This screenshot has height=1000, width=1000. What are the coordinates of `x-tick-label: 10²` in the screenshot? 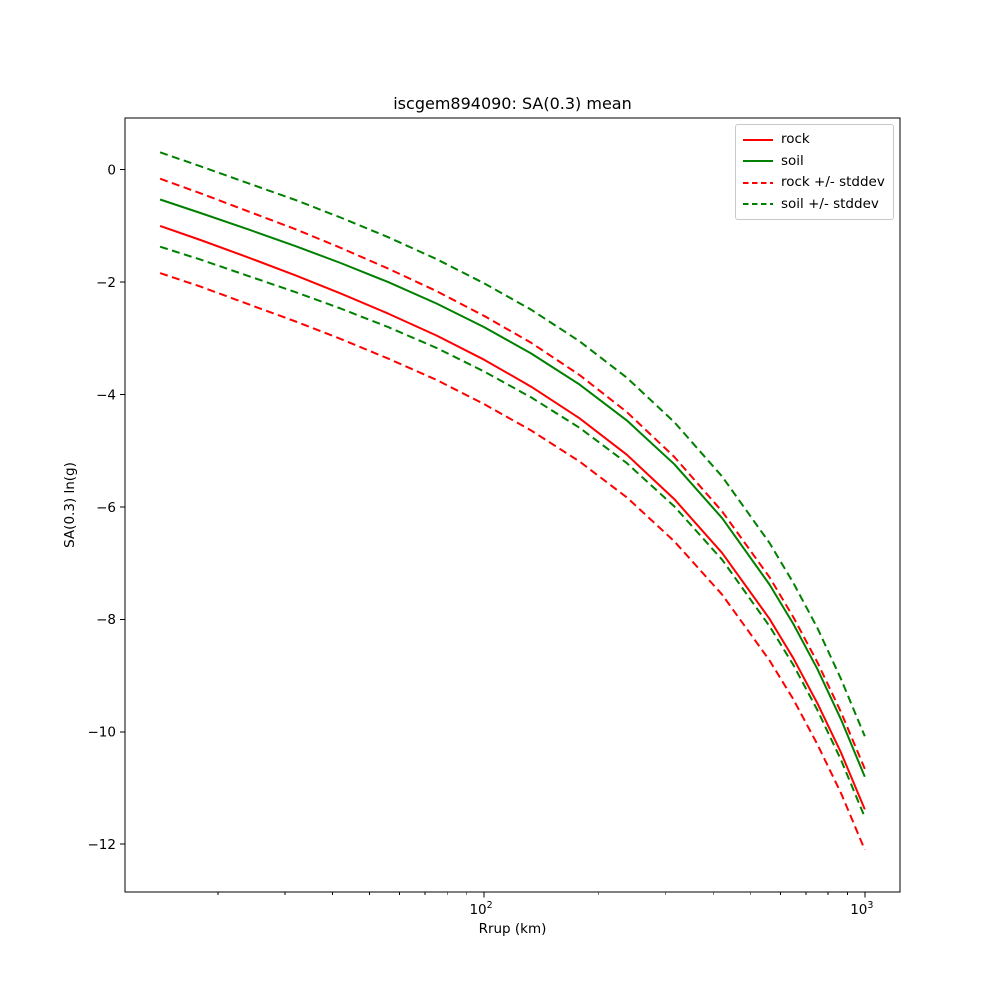 It's located at (480, 909).